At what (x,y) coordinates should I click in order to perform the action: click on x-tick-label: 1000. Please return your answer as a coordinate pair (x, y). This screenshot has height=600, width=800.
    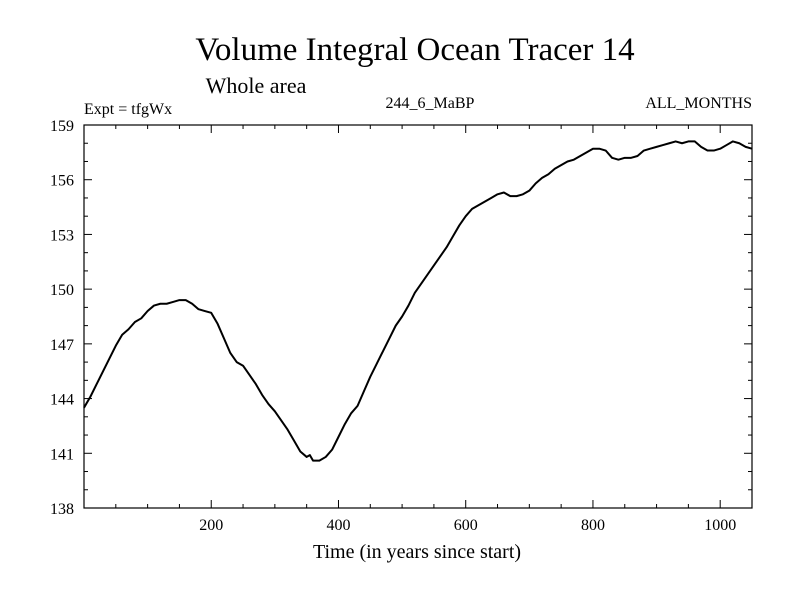
    Looking at the image, I should click on (720, 525).